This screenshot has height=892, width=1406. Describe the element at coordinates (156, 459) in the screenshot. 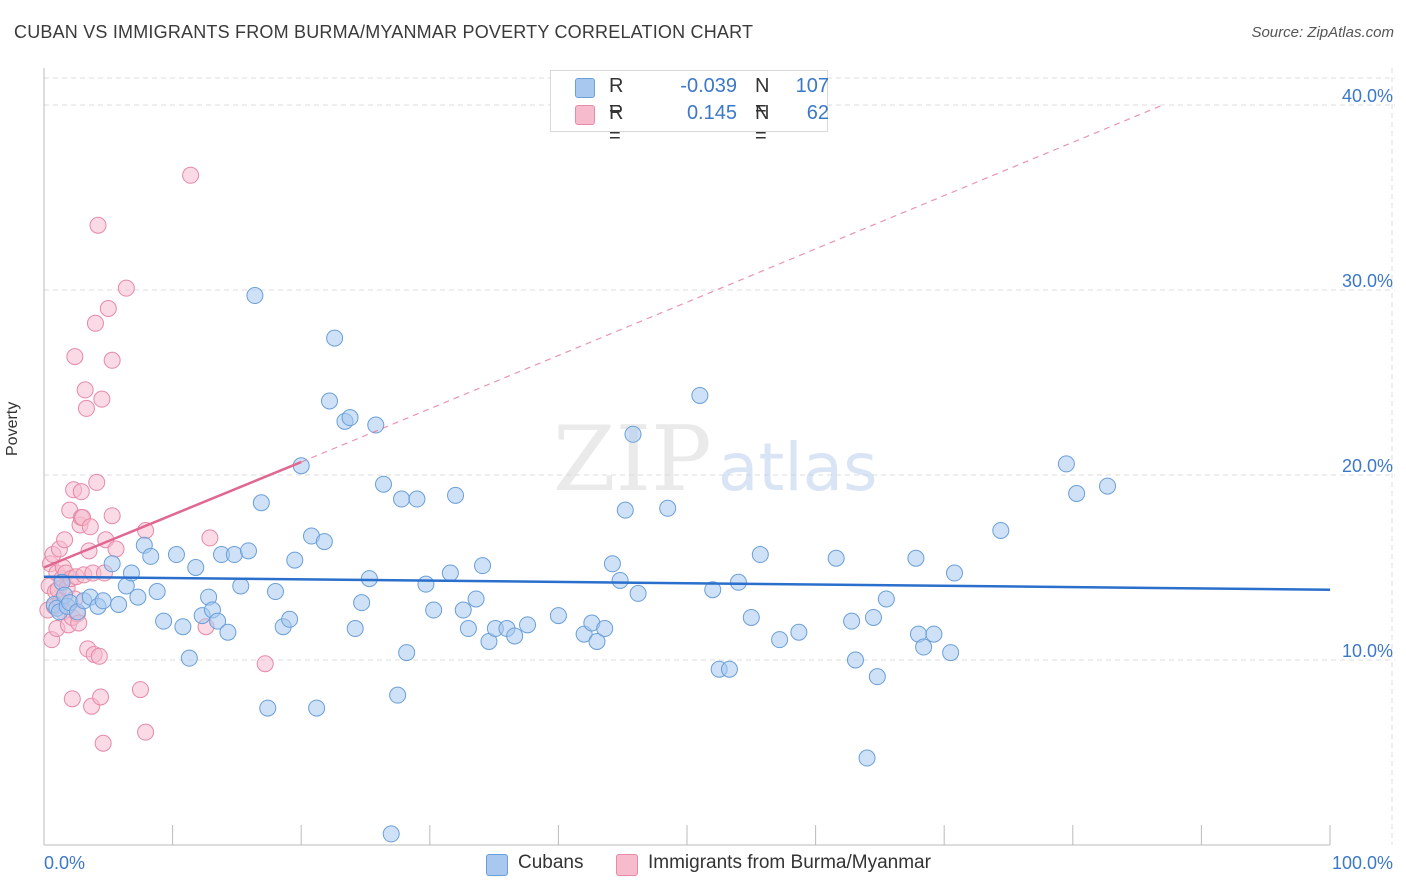

I see `series-burma-points` at that location.